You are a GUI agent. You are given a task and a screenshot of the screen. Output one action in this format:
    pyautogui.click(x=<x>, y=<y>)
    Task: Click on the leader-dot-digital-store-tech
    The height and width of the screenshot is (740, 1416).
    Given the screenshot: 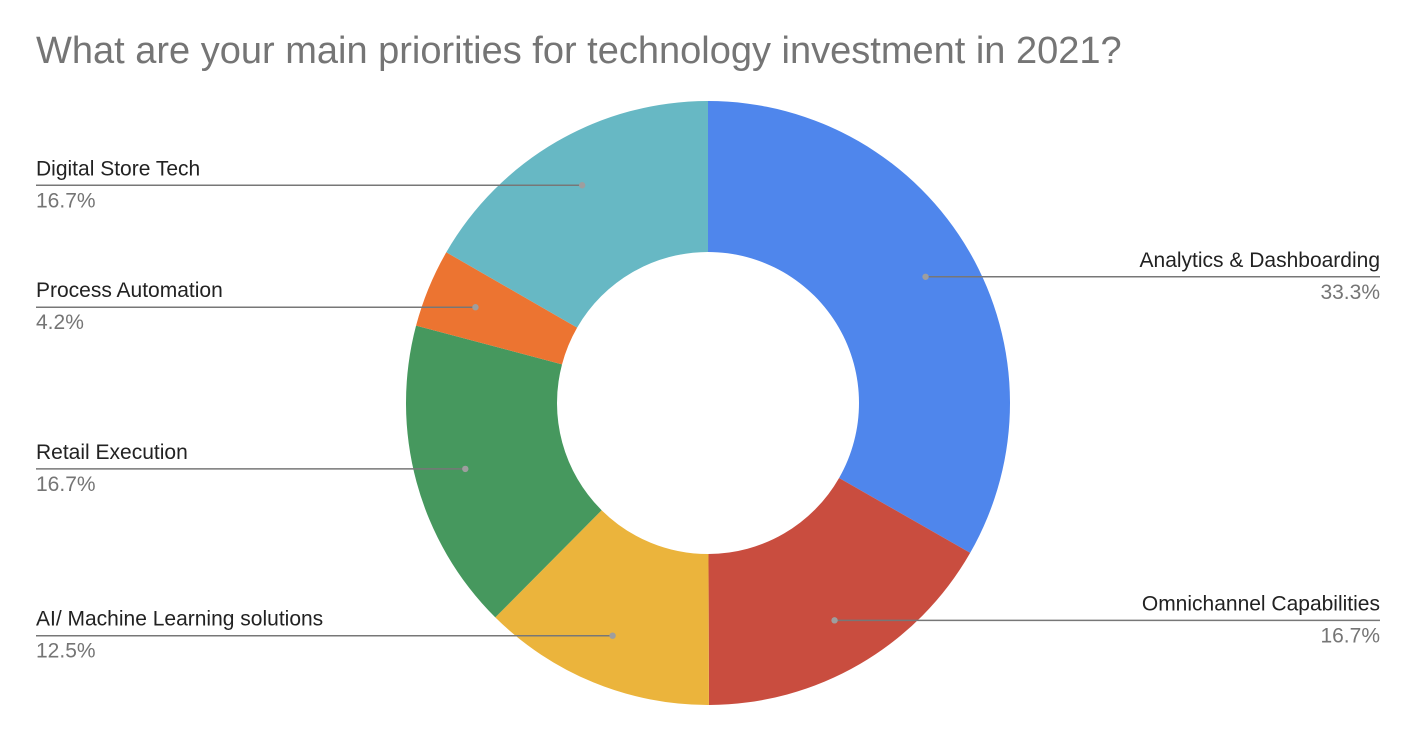 What is the action you would take?
    pyautogui.click(x=582, y=185)
    